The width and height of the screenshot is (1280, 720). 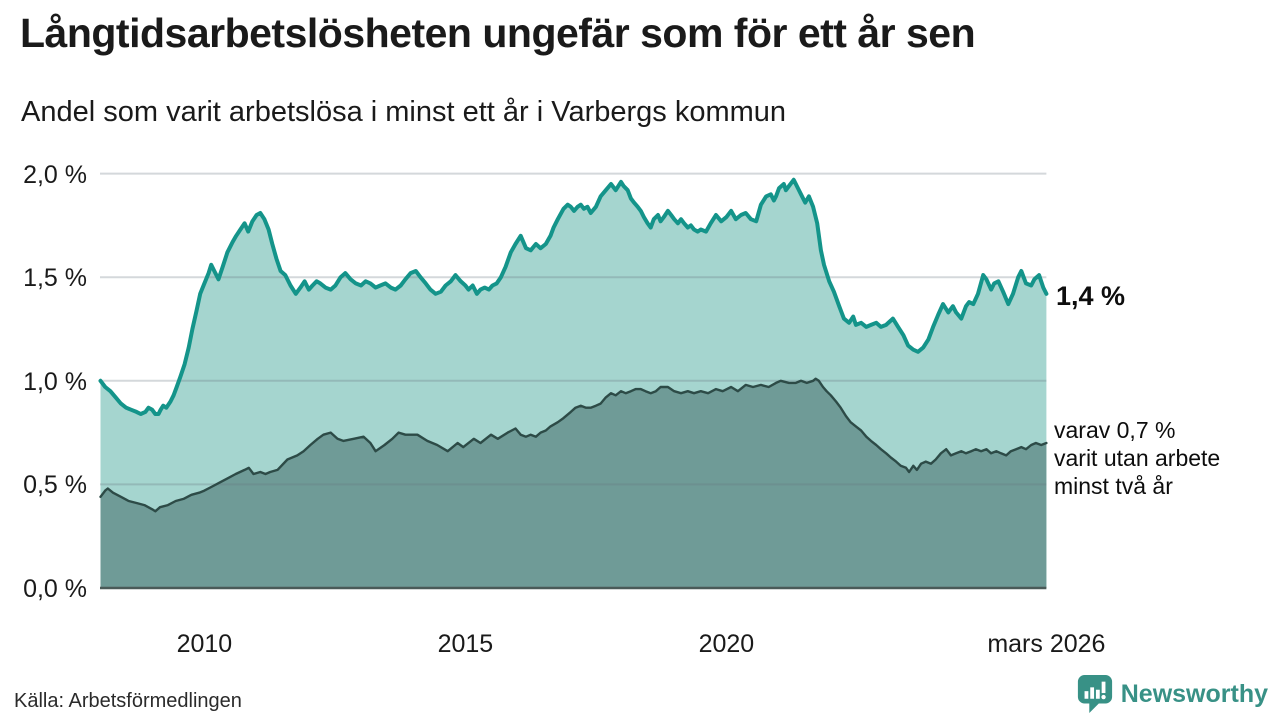 I want to click on annotation-line-2: varit utan arbete, so click(x=1137, y=458).